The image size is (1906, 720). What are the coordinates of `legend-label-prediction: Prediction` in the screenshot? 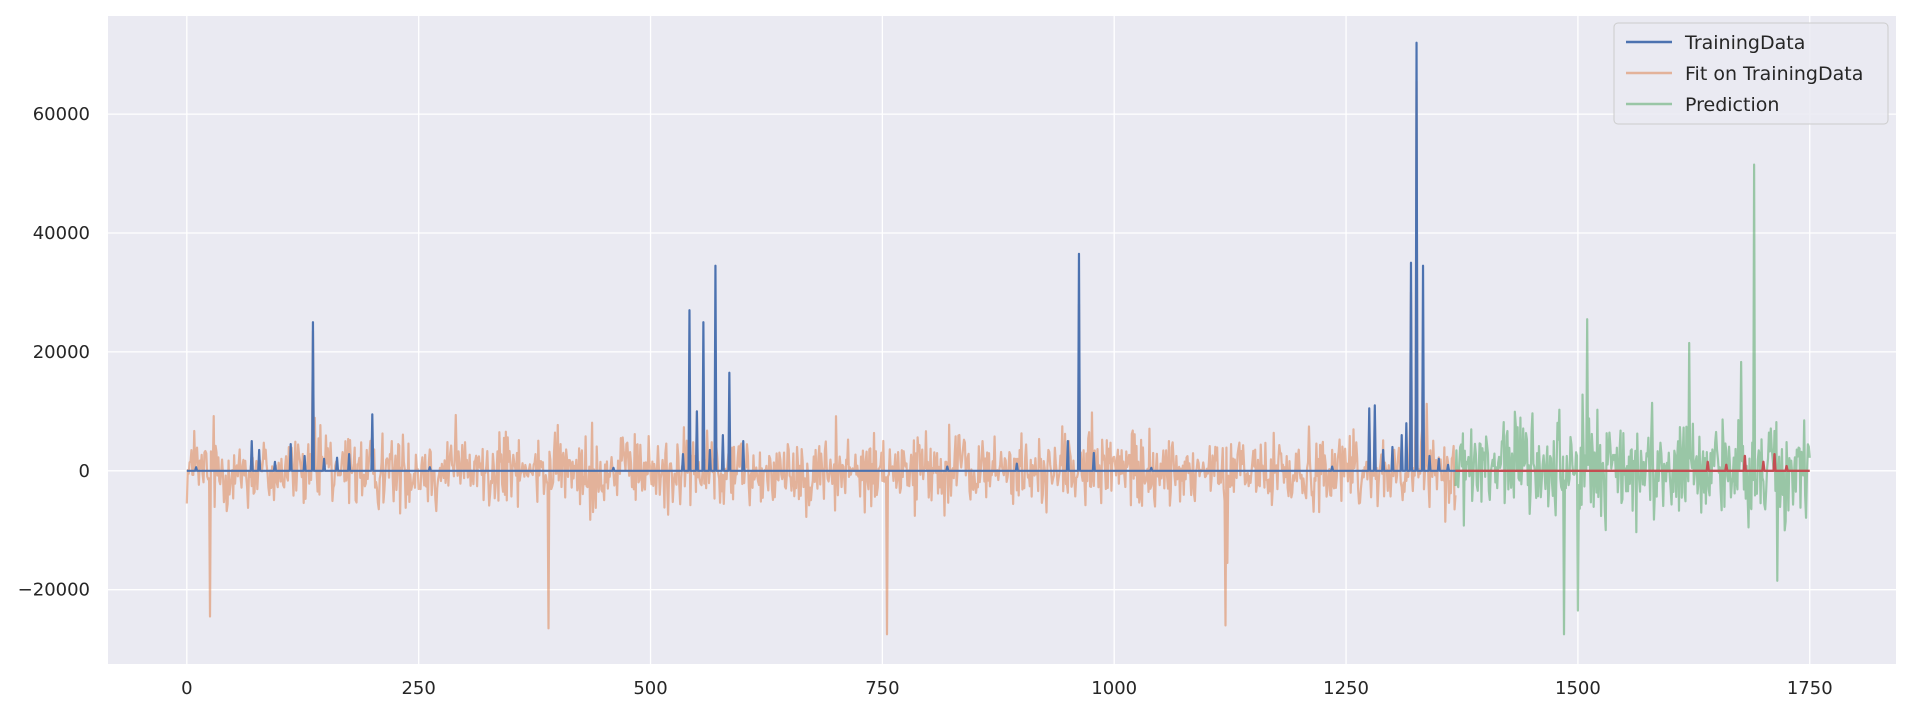 It's located at (1732, 105).